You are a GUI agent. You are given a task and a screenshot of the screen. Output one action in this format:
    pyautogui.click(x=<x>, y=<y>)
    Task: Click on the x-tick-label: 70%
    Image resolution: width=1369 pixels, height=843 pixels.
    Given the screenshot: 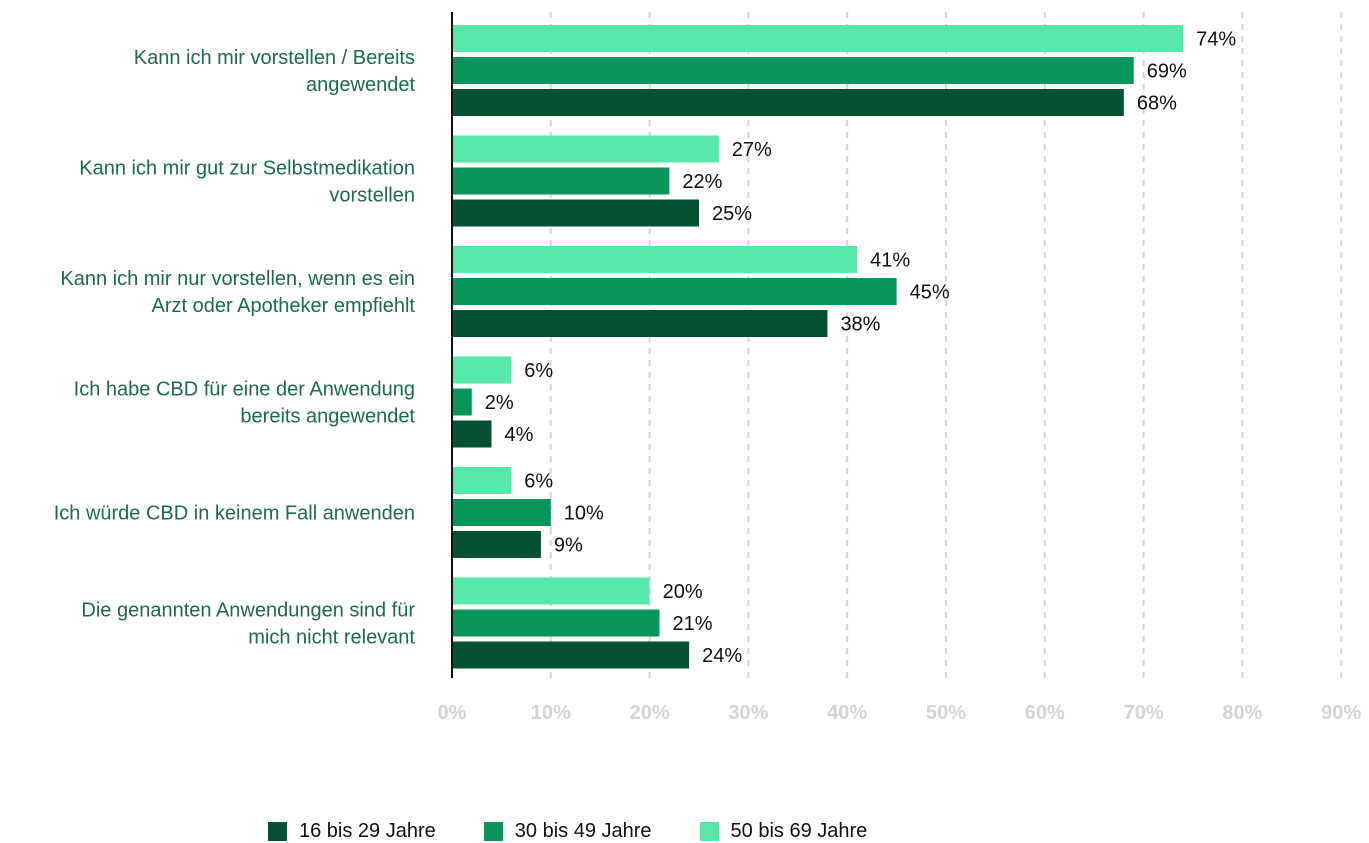 What is the action you would take?
    pyautogui.click(x=1144, y=713)
    